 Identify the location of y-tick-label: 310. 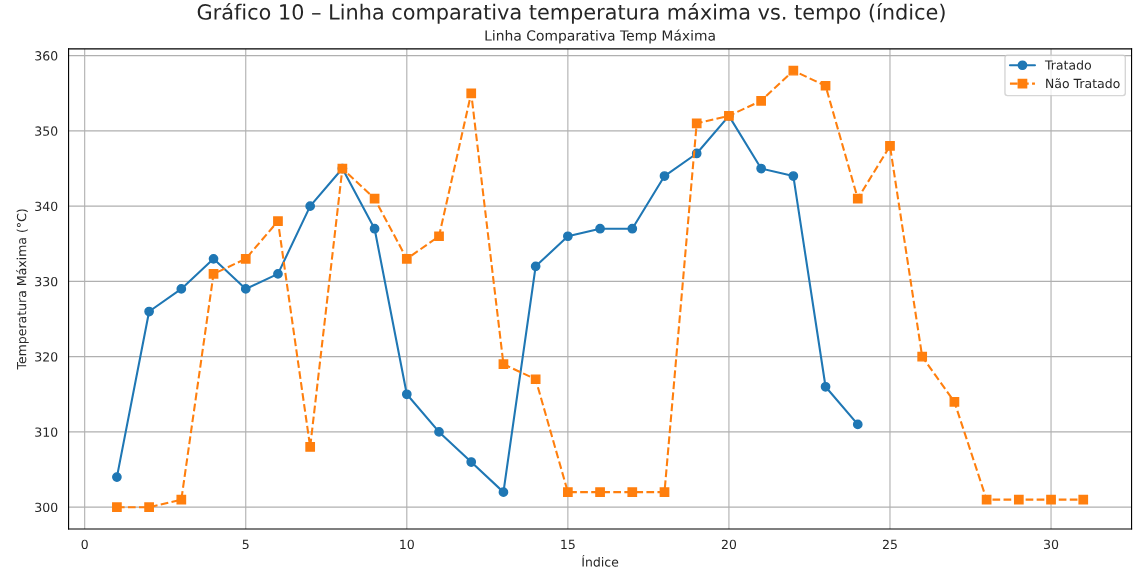
(46, 432).